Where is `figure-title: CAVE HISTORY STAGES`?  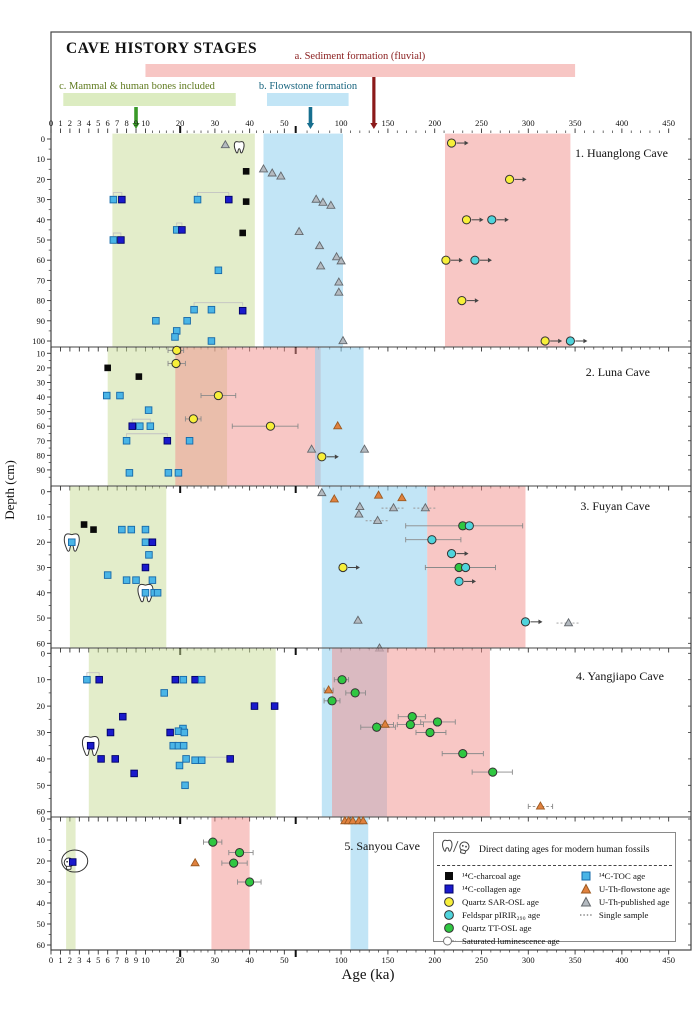 figure-title: CAVE HISTORY STAGES is located at coordinates (161, 48).